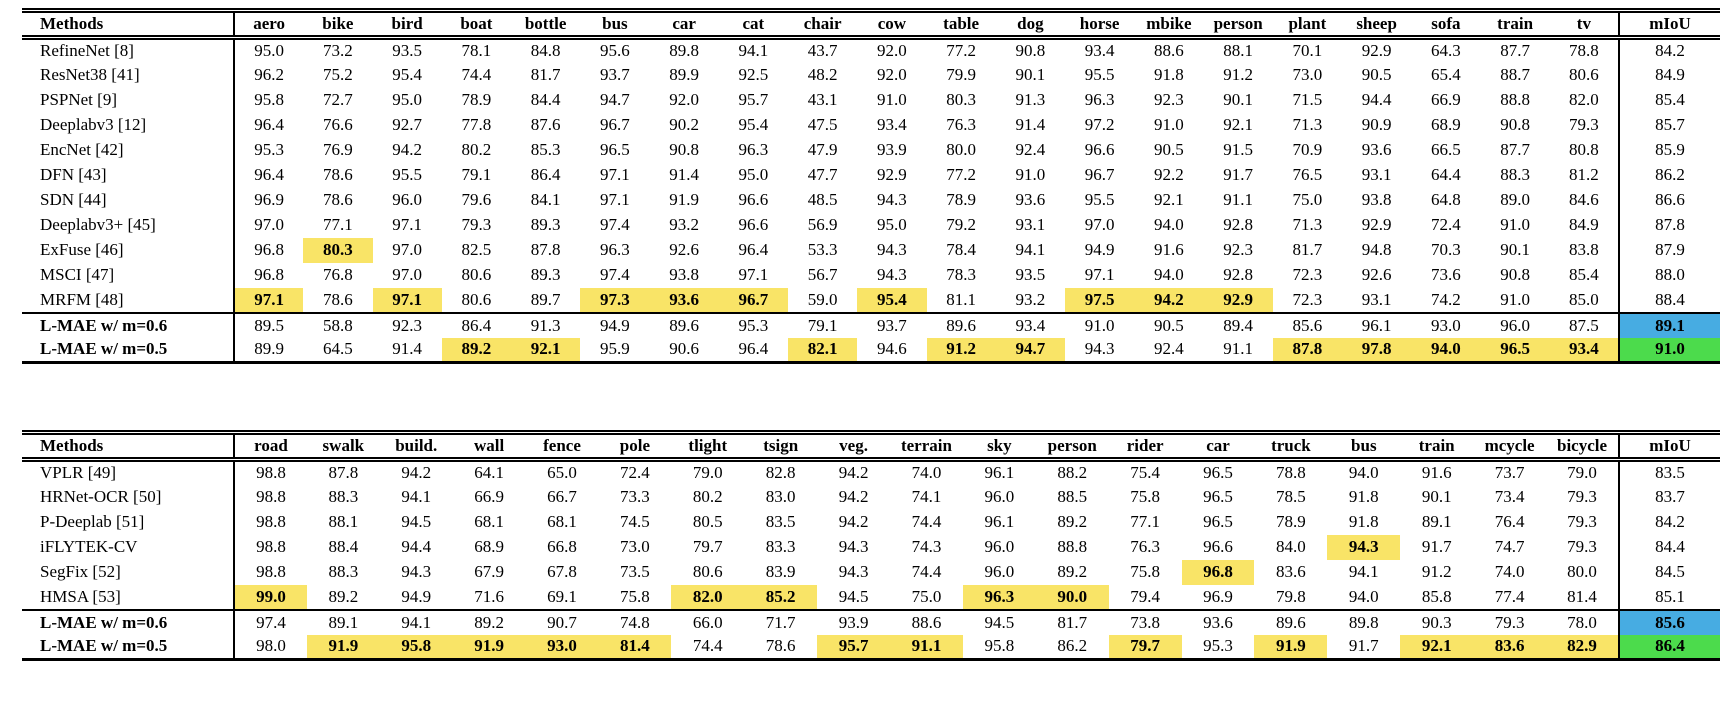 This screenshot has width=1732, height=712. I want to click on value-cell: 94.7, so click(1030, 350).